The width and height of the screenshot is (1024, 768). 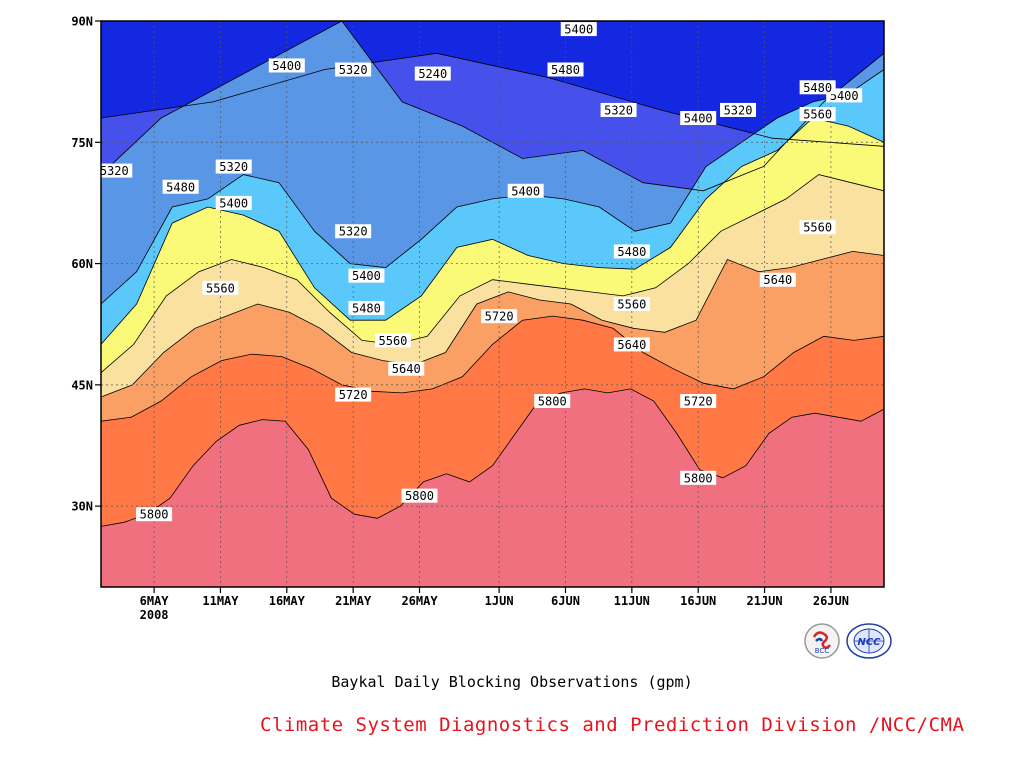 I want to click on y-tick-label: 30N, so click(x=82, y=507).